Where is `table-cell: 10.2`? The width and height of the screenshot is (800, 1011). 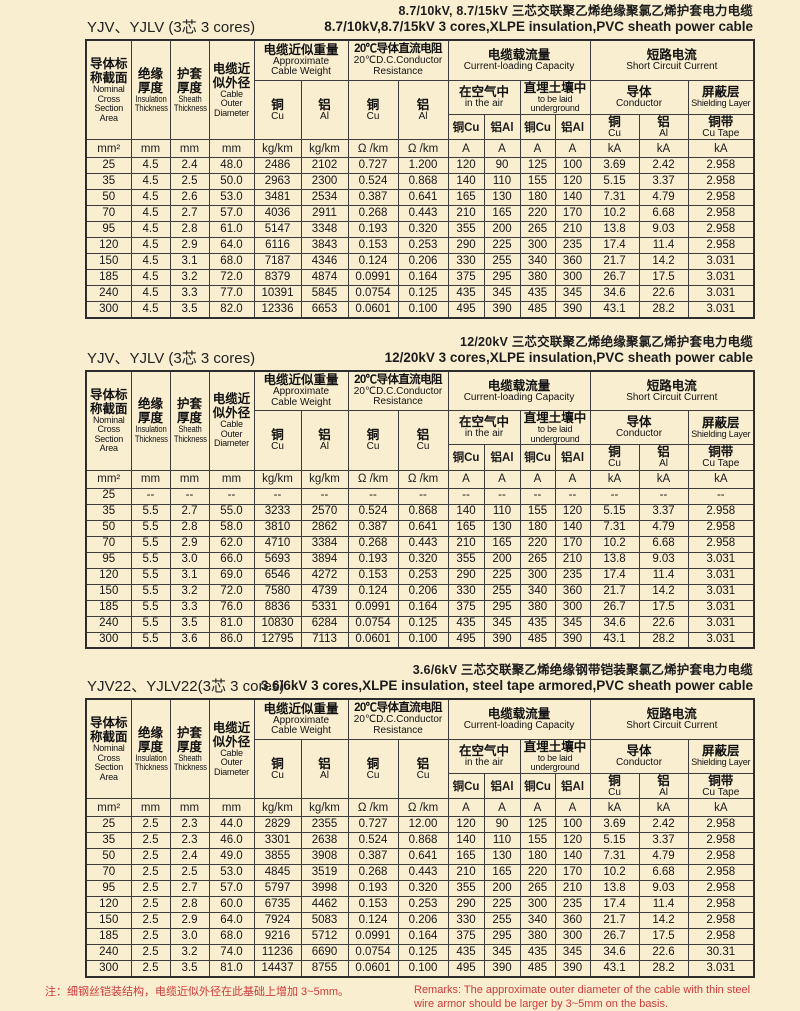
table-cell: 10.2 is located at coordinates (614, 214).